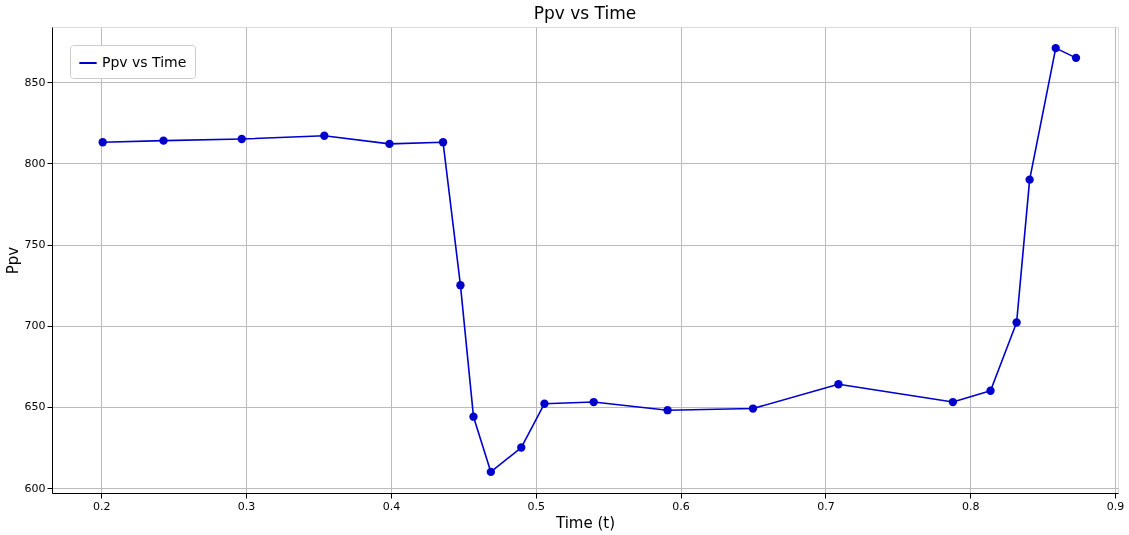  Describe the element at coordinates (585, 522) in the screenshot. I see `x-axis-title: Time (t)` at that location.